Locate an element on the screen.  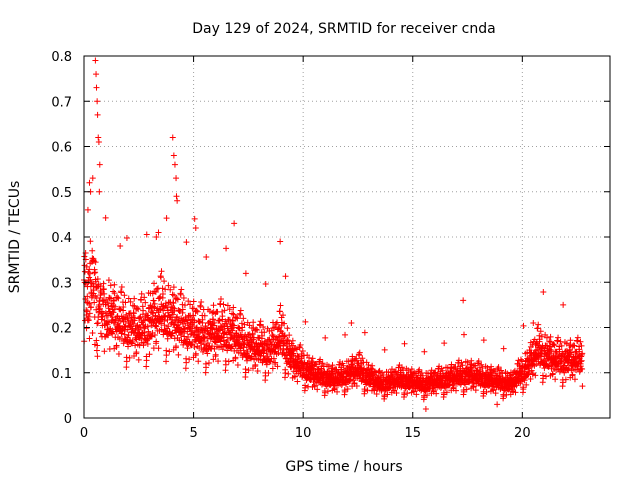
x-tick-label: 10 is located at coordinates (303, 433).